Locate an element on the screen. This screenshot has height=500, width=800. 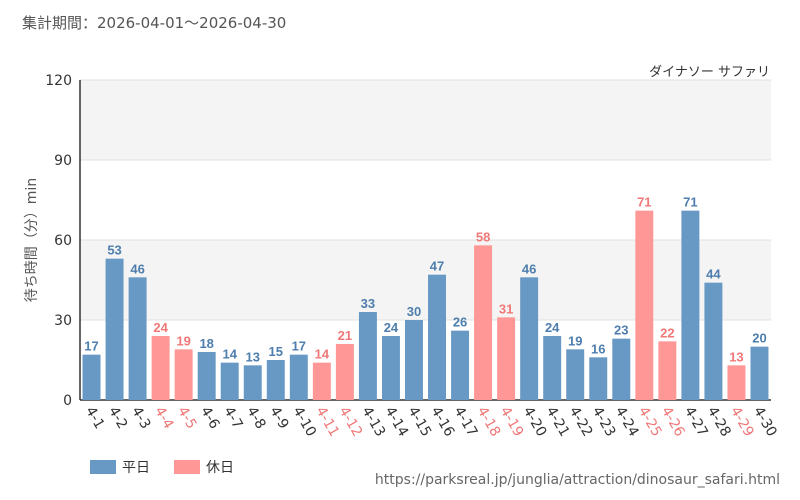
data-label-4-21: 24 is located at coordinates (552, 327).